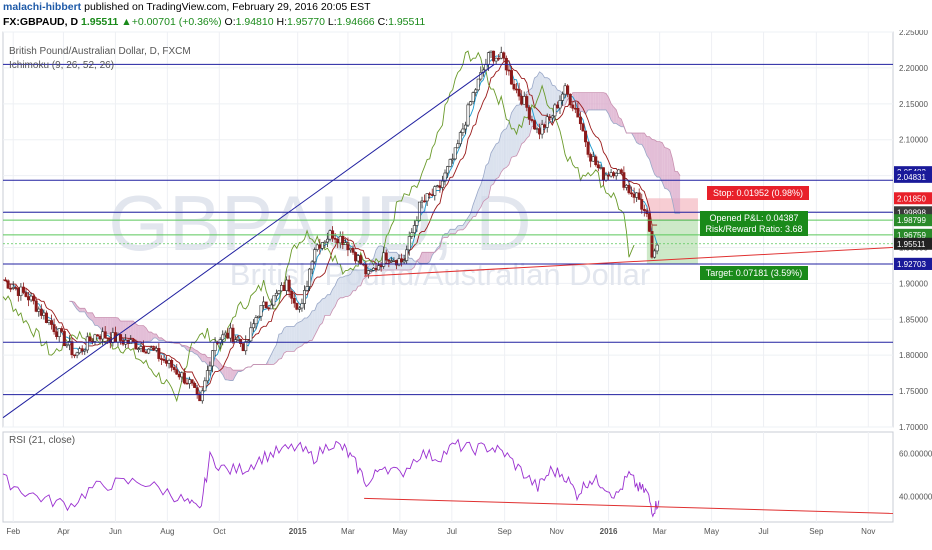  What do you see at coordinates (911, 212) in the screenshot?
I see `price-badge-label: 1.99898` at bounding box center [911, 212].